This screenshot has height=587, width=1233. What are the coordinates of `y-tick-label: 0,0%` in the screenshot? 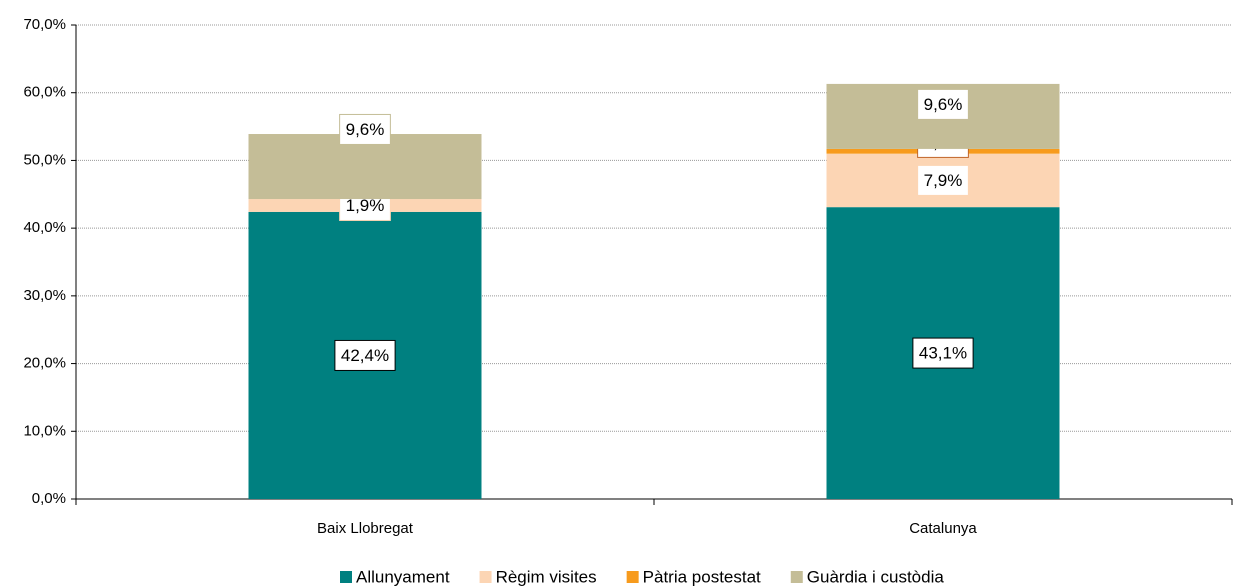 It's located at (49, 498).